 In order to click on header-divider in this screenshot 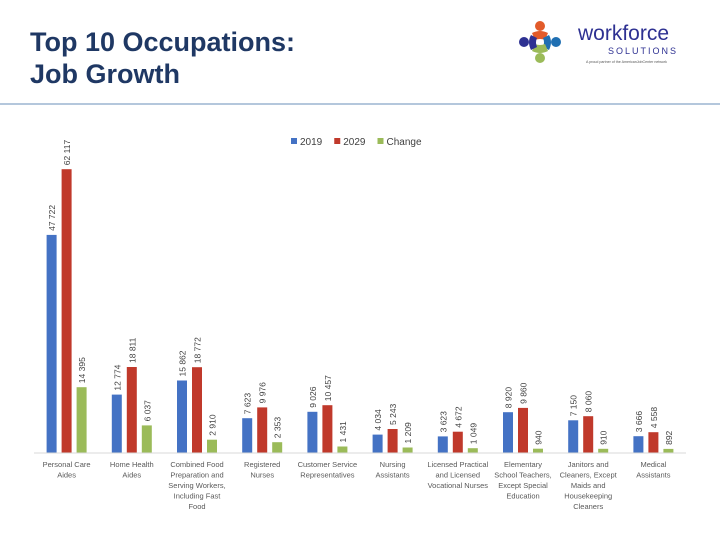, I will do `click(360, 104)`.